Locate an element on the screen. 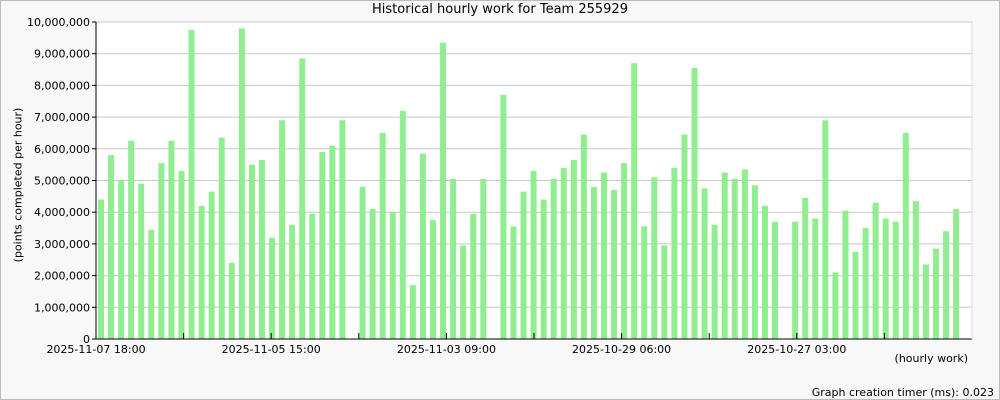 The image size is (1000, 400). y-tick-label: 1,000,000 is located at coordinates (62, 307).